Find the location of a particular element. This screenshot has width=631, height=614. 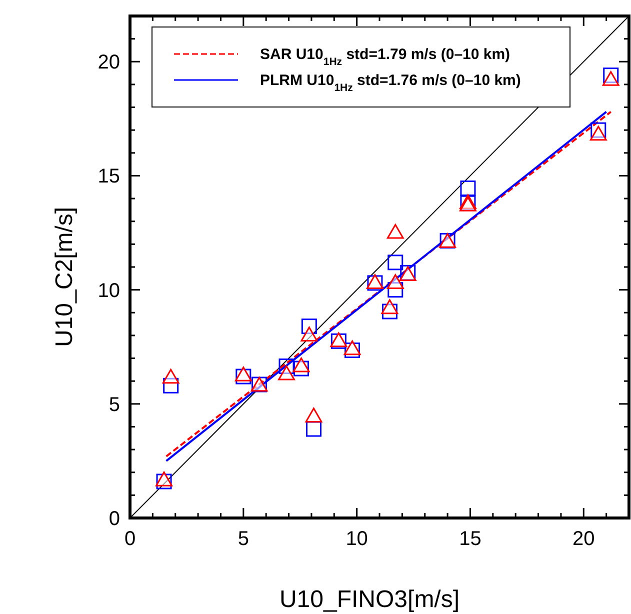

x-tick-label: 5 is located at coordinates (243, 539).